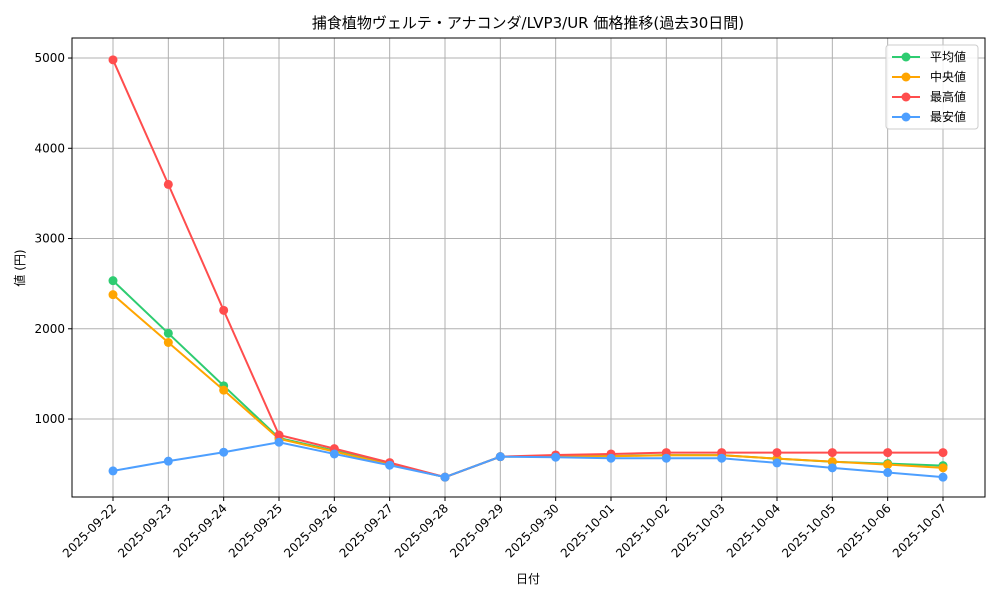  I want to click on x-axis-label: 日付, so click(528, 579).